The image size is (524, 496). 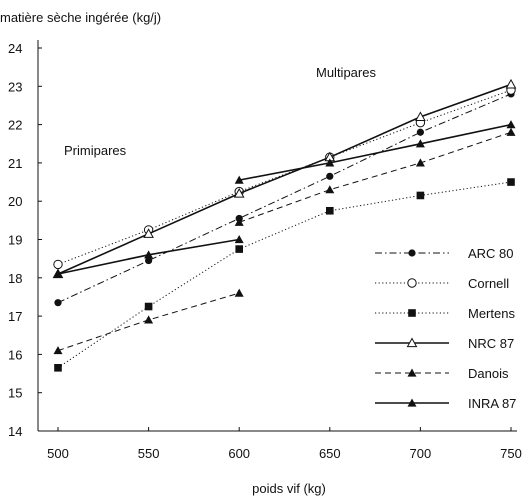 I want to click on y-tick-label: 16, so click(x=15, y=354).